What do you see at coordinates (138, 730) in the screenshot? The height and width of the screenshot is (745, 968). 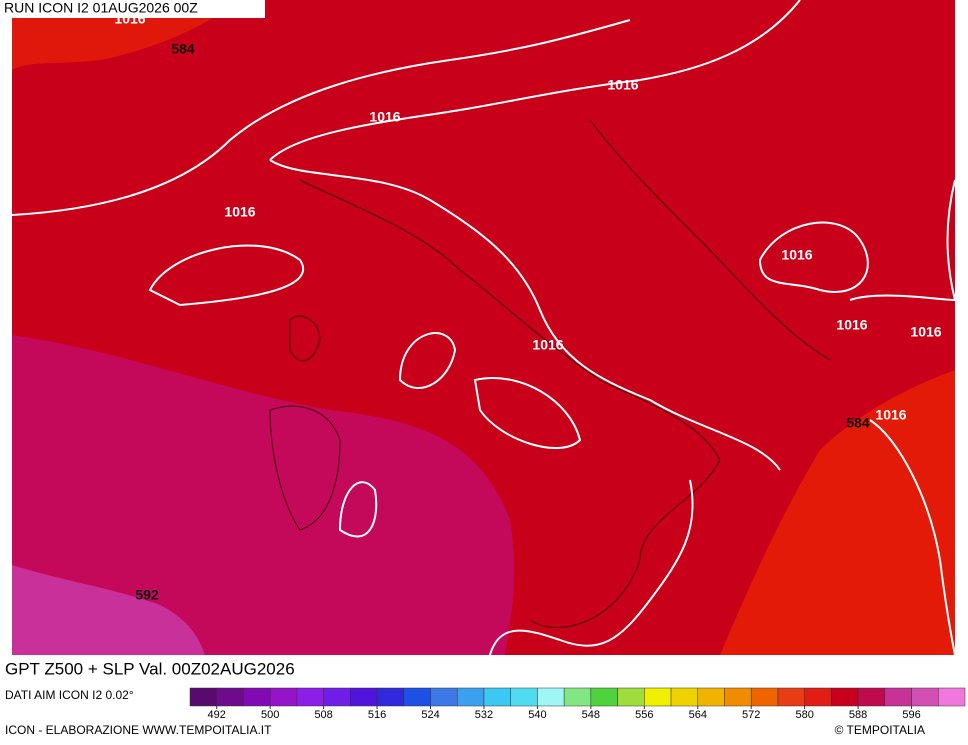 I see `footer-left: ICON - ELABORAZIONE WWW.TEMPOITALIA.IT` at bounding box center [138, 730].